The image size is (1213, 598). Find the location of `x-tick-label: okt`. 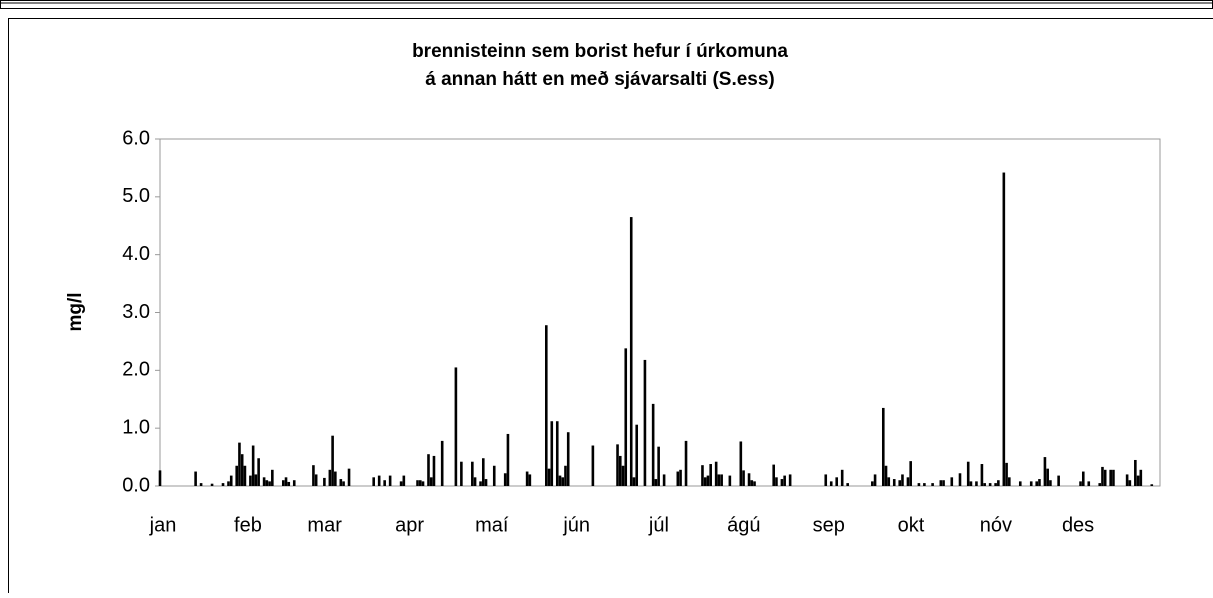

x-tick-label: okt is located at coordinates (911, 525).